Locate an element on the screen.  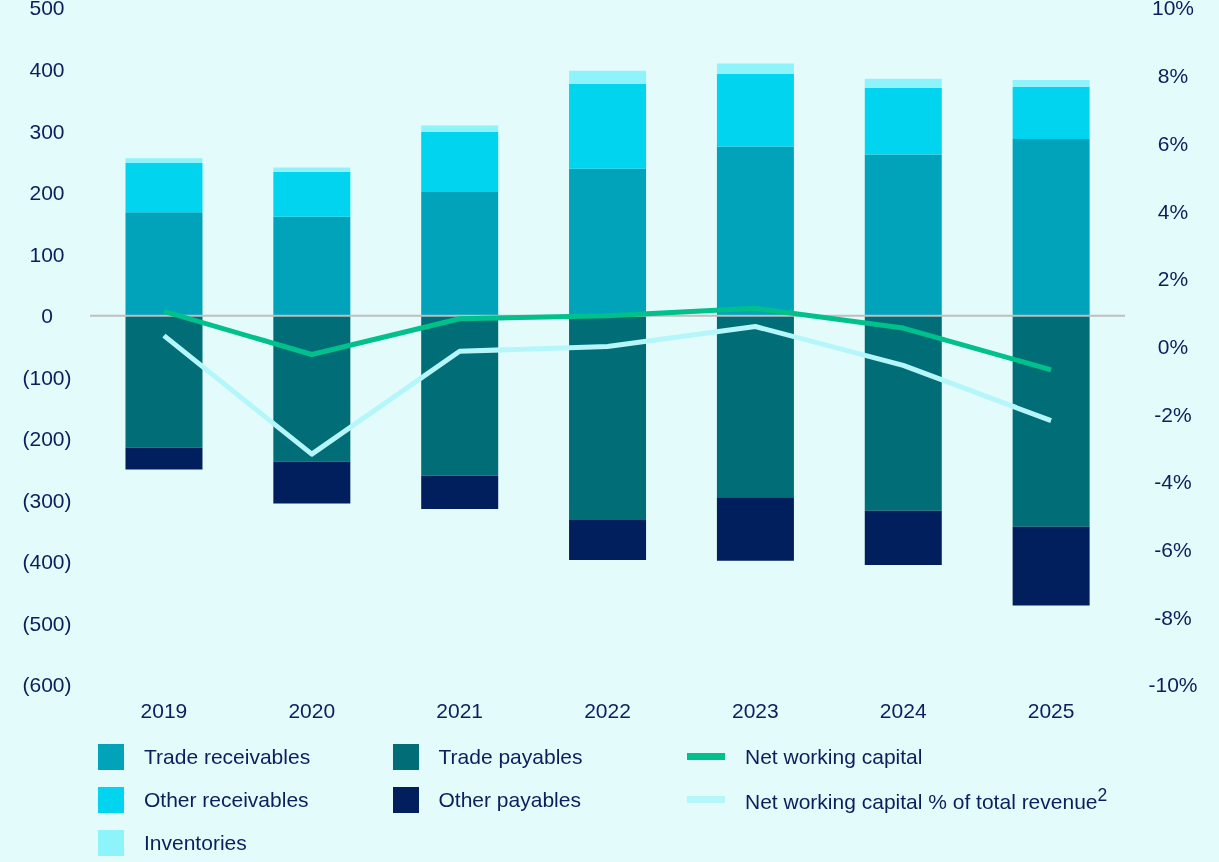
x-tick-label: 2024 is located at coordinates (903, 710).